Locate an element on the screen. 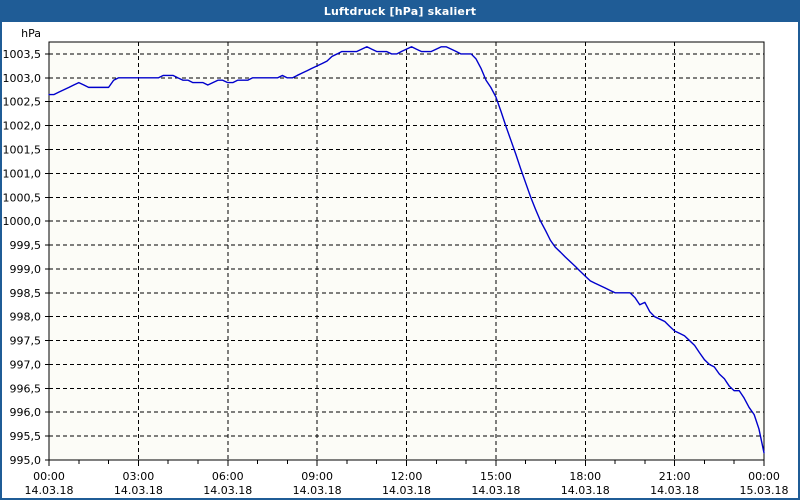 This screenshot has height=500, width=800. y-tick-label: 999,0 is located at coordinates (26, 269).